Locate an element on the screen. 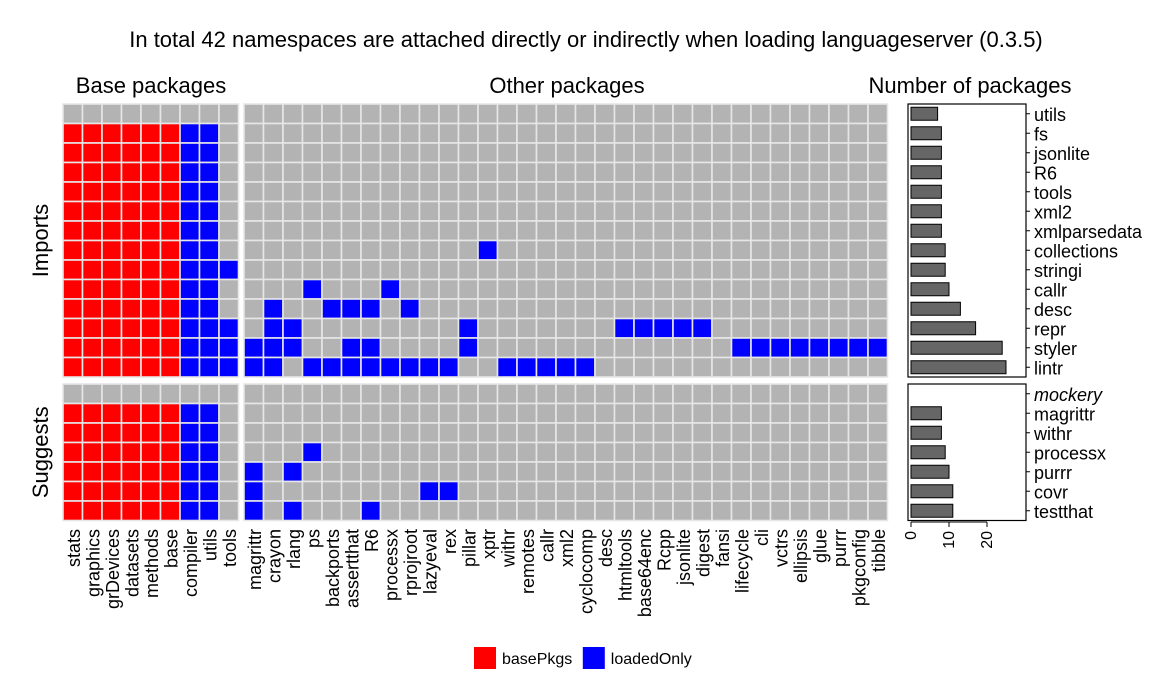 This screenshot has height=682, width=1173. legend-label: loadedOnly is located at coordinates (651, 659).